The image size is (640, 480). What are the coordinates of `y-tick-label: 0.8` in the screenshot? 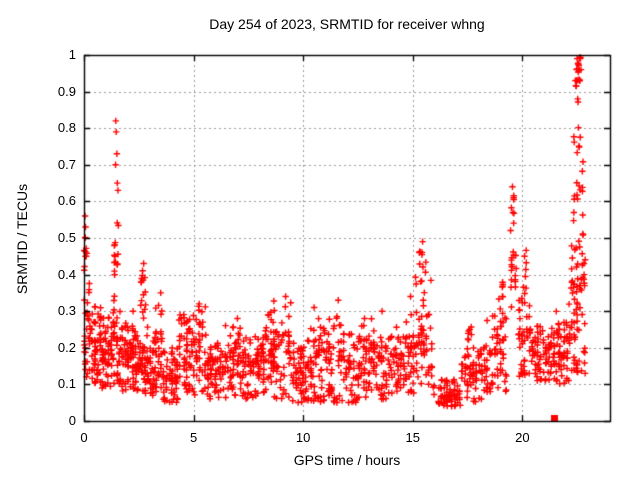 It's located at (66, 128).